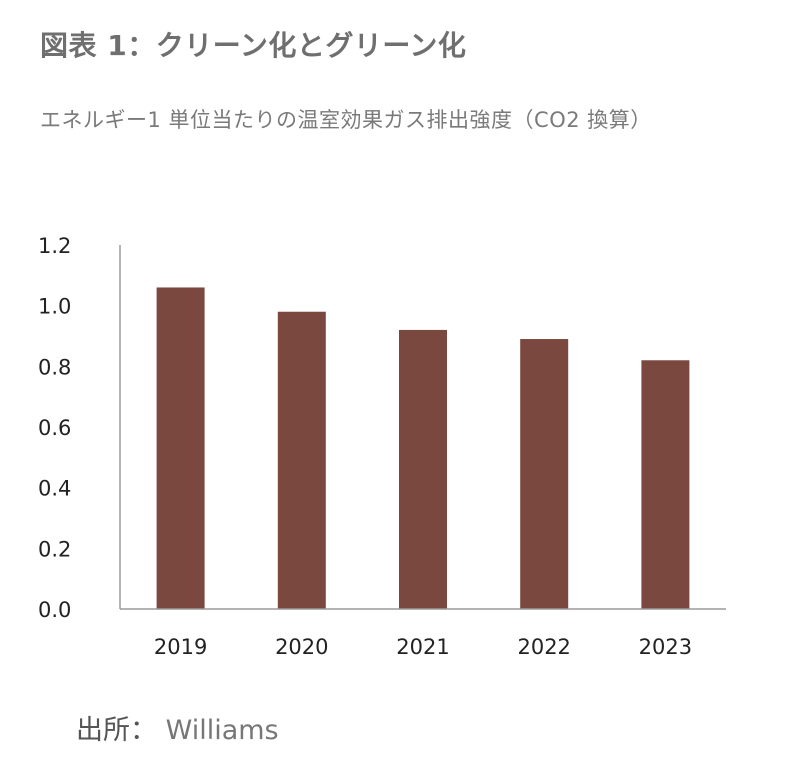 The width and height of the screenshot is (806, 761). Describe the element at coordinates (544, 474) in the screenshot. I see `bar-2022` at that location.